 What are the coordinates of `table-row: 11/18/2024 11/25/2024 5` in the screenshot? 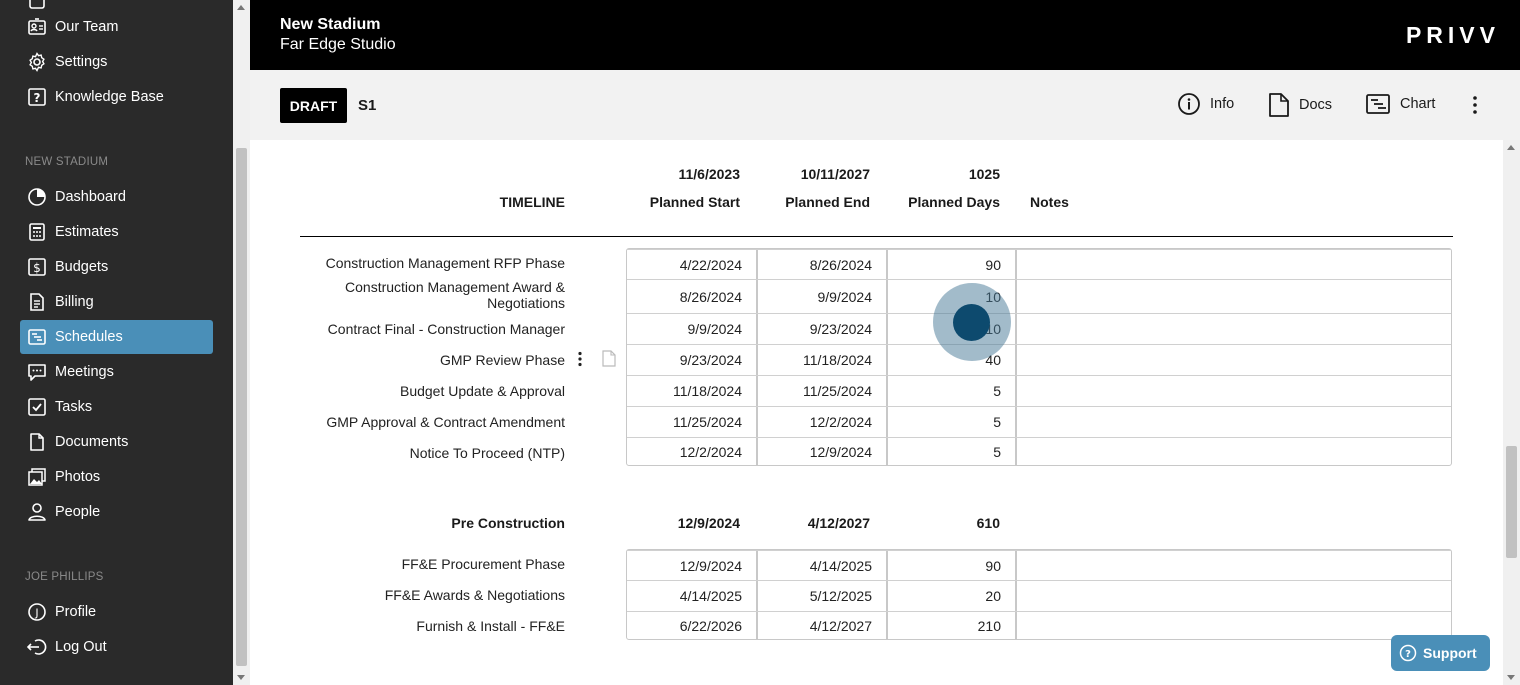 It's located at (1039, 390).